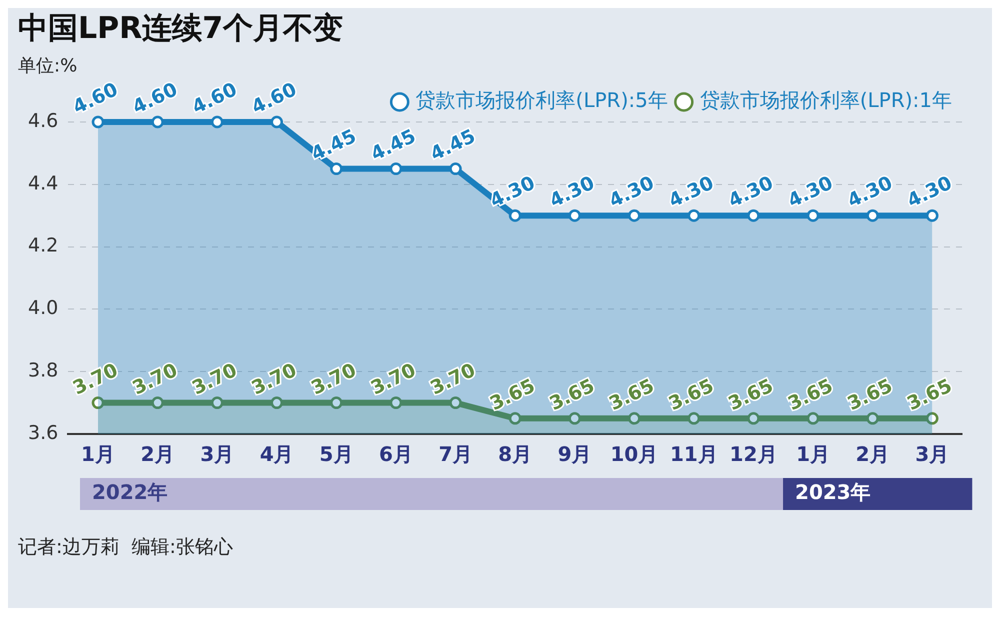 The height and width of the screenshot is (619, 1000). I want to click on legend-label: 贷款市场报价利率(LPR):1年, so click(826, 100).